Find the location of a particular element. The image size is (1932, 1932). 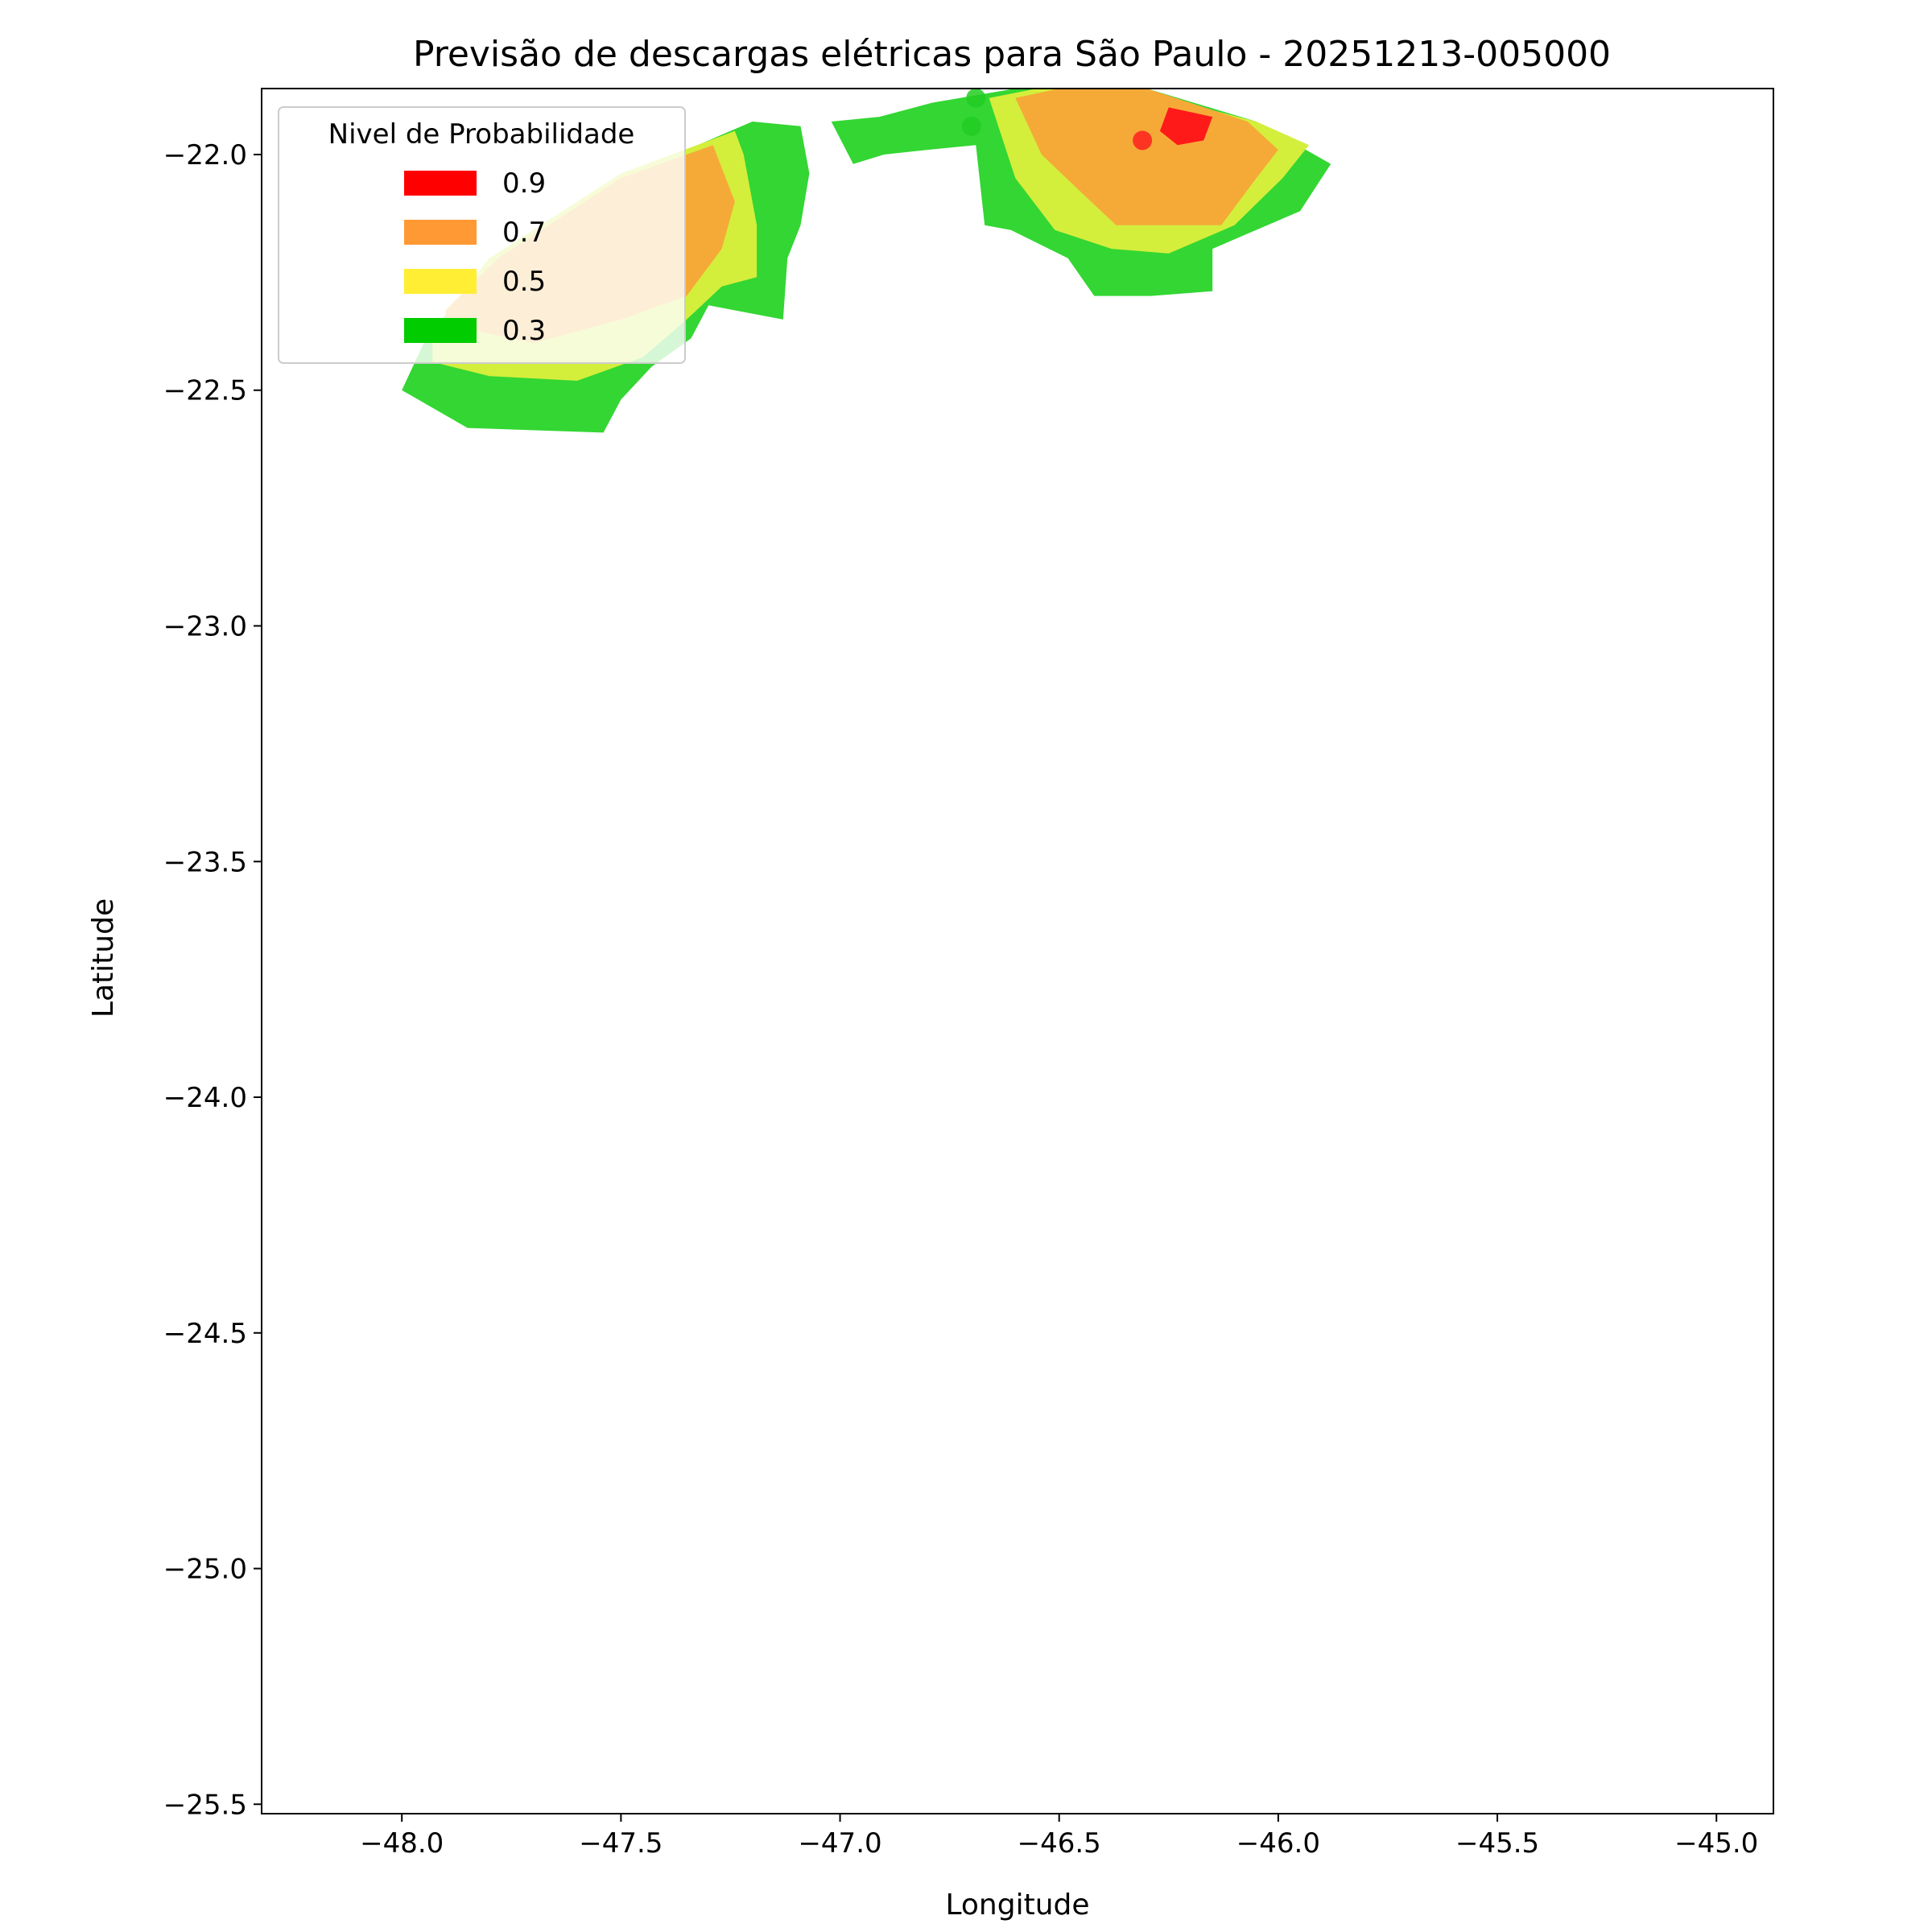

y-tick-label: −22.5 is located at coordinates (205, 391).